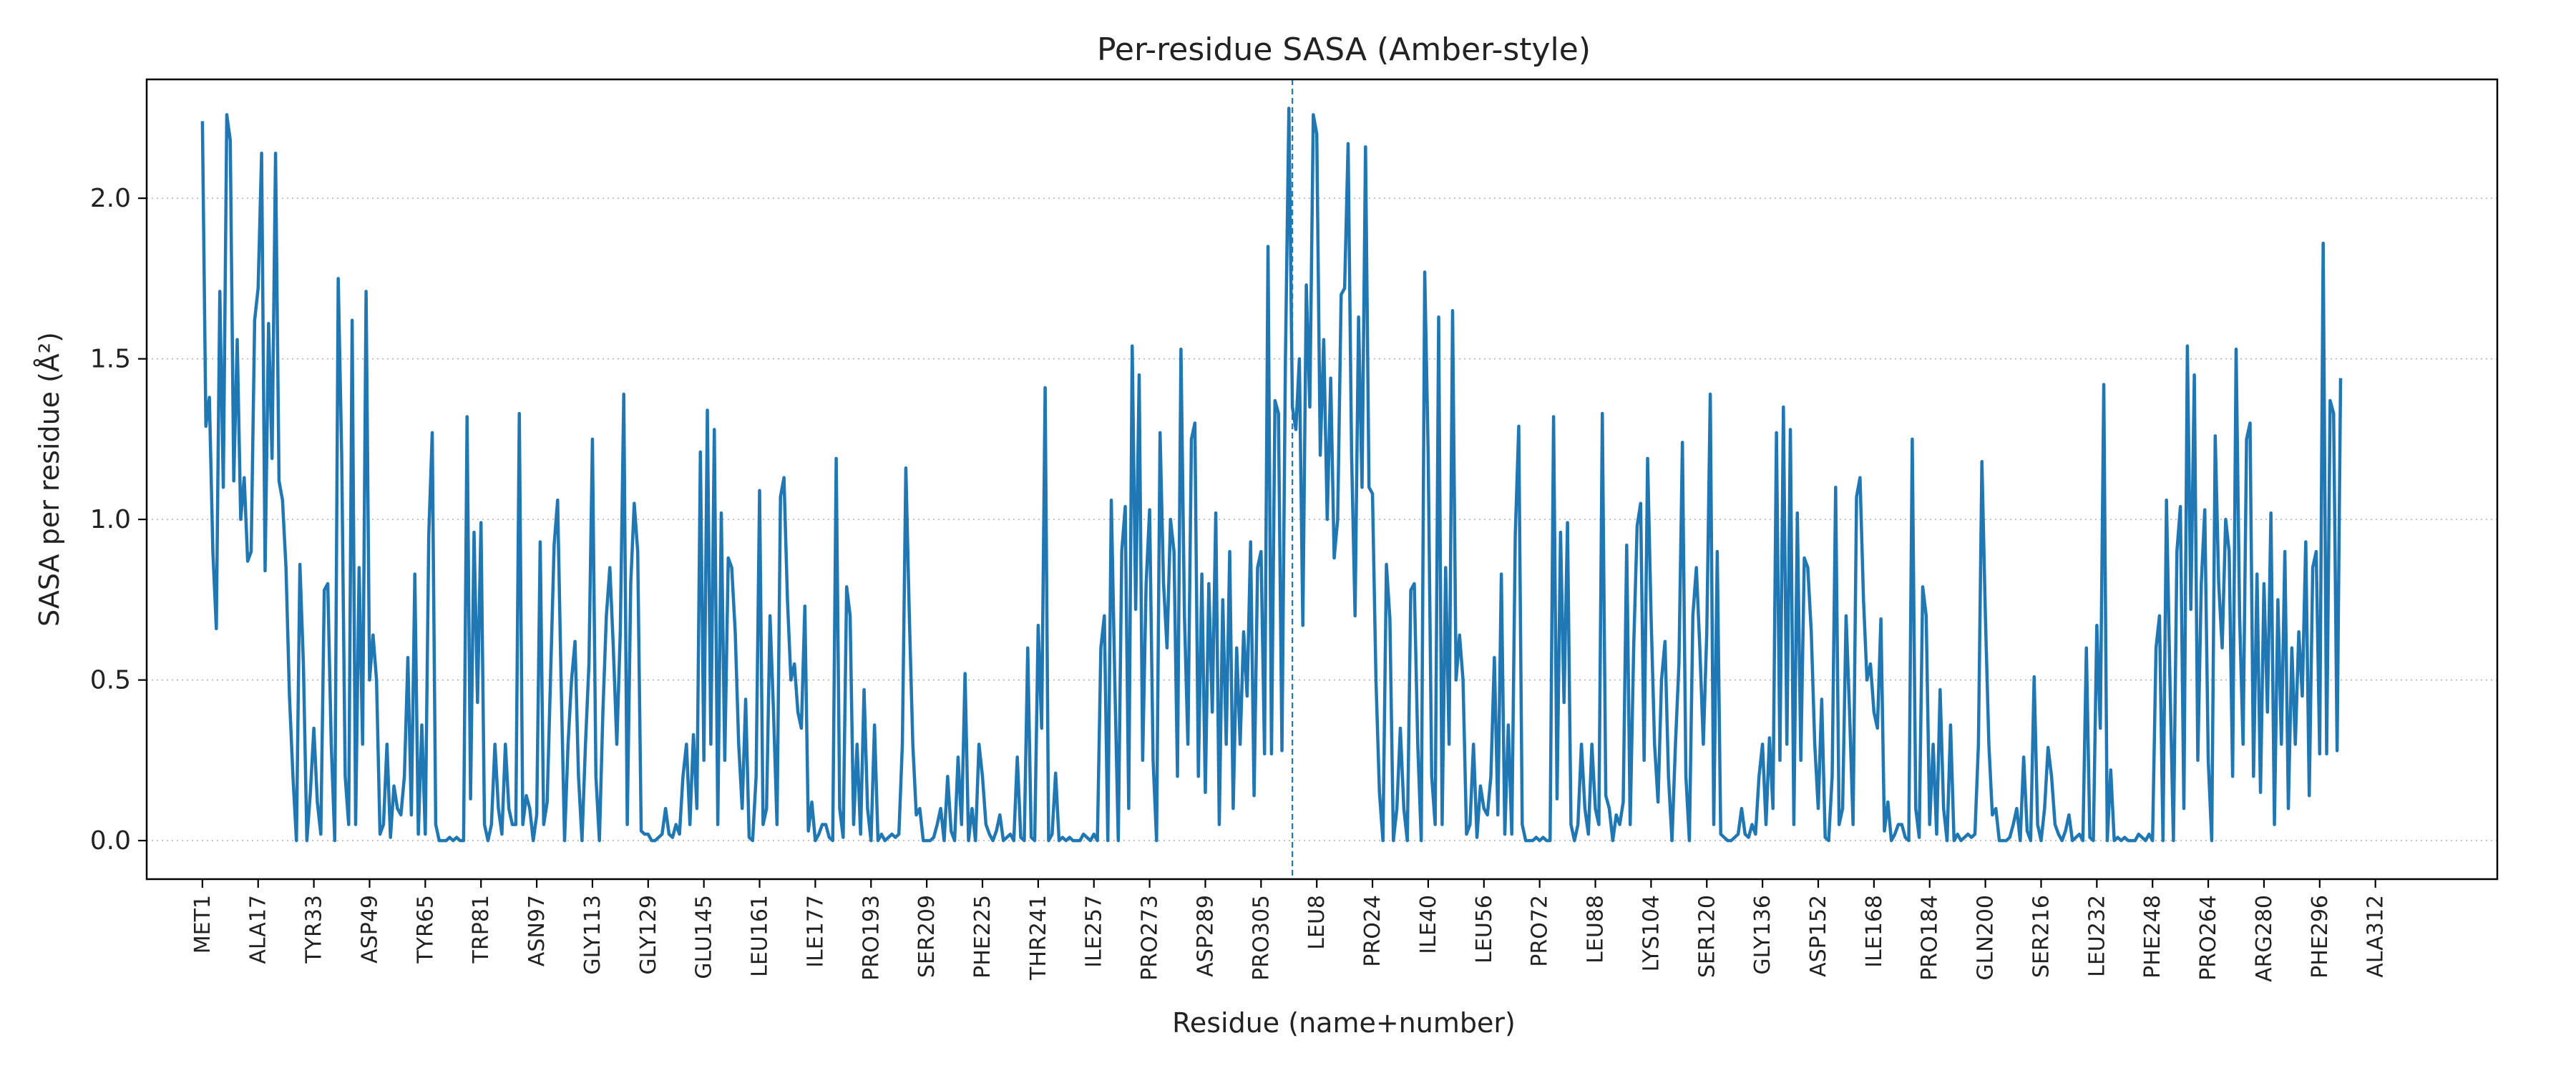 This screenshot has width=2576, height=1073. What do you see at coordinates (648, 935) in the screenshot?
I see `x-tick-label: GLY129` at bounding box center [648, 935].